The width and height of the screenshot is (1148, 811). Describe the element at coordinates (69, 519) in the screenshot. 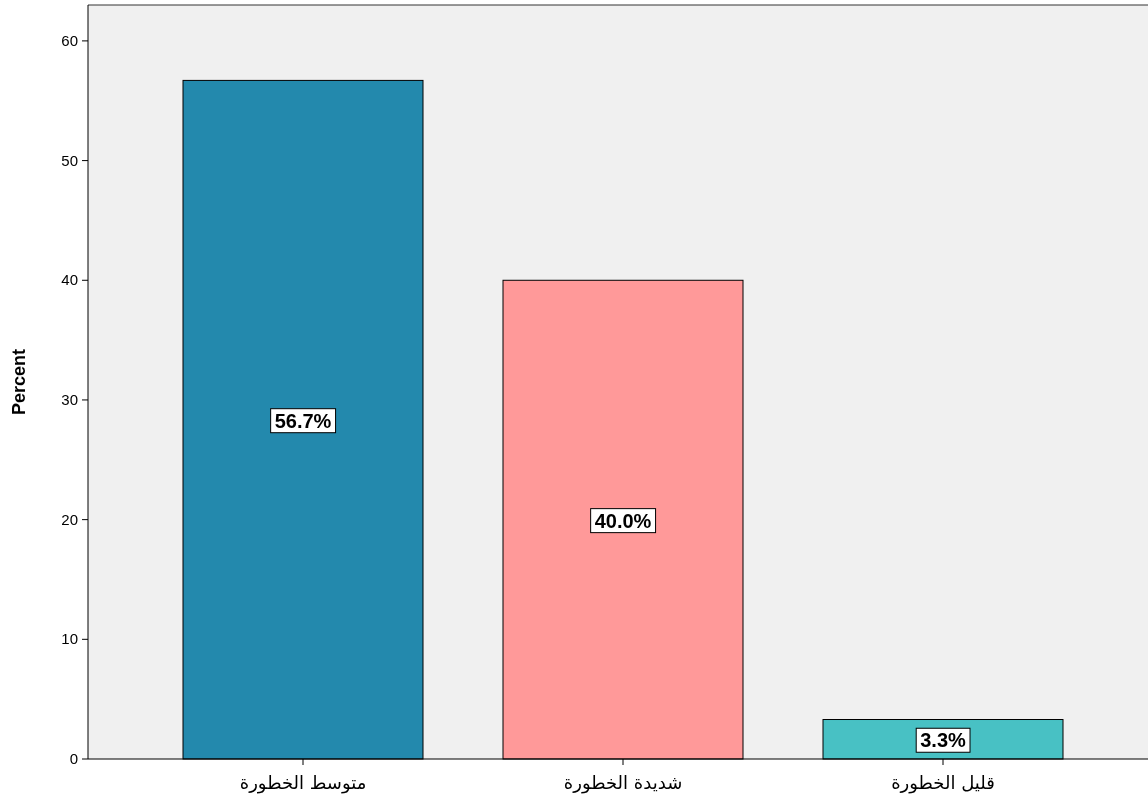

I see `y-tick-label: 20` at that location.